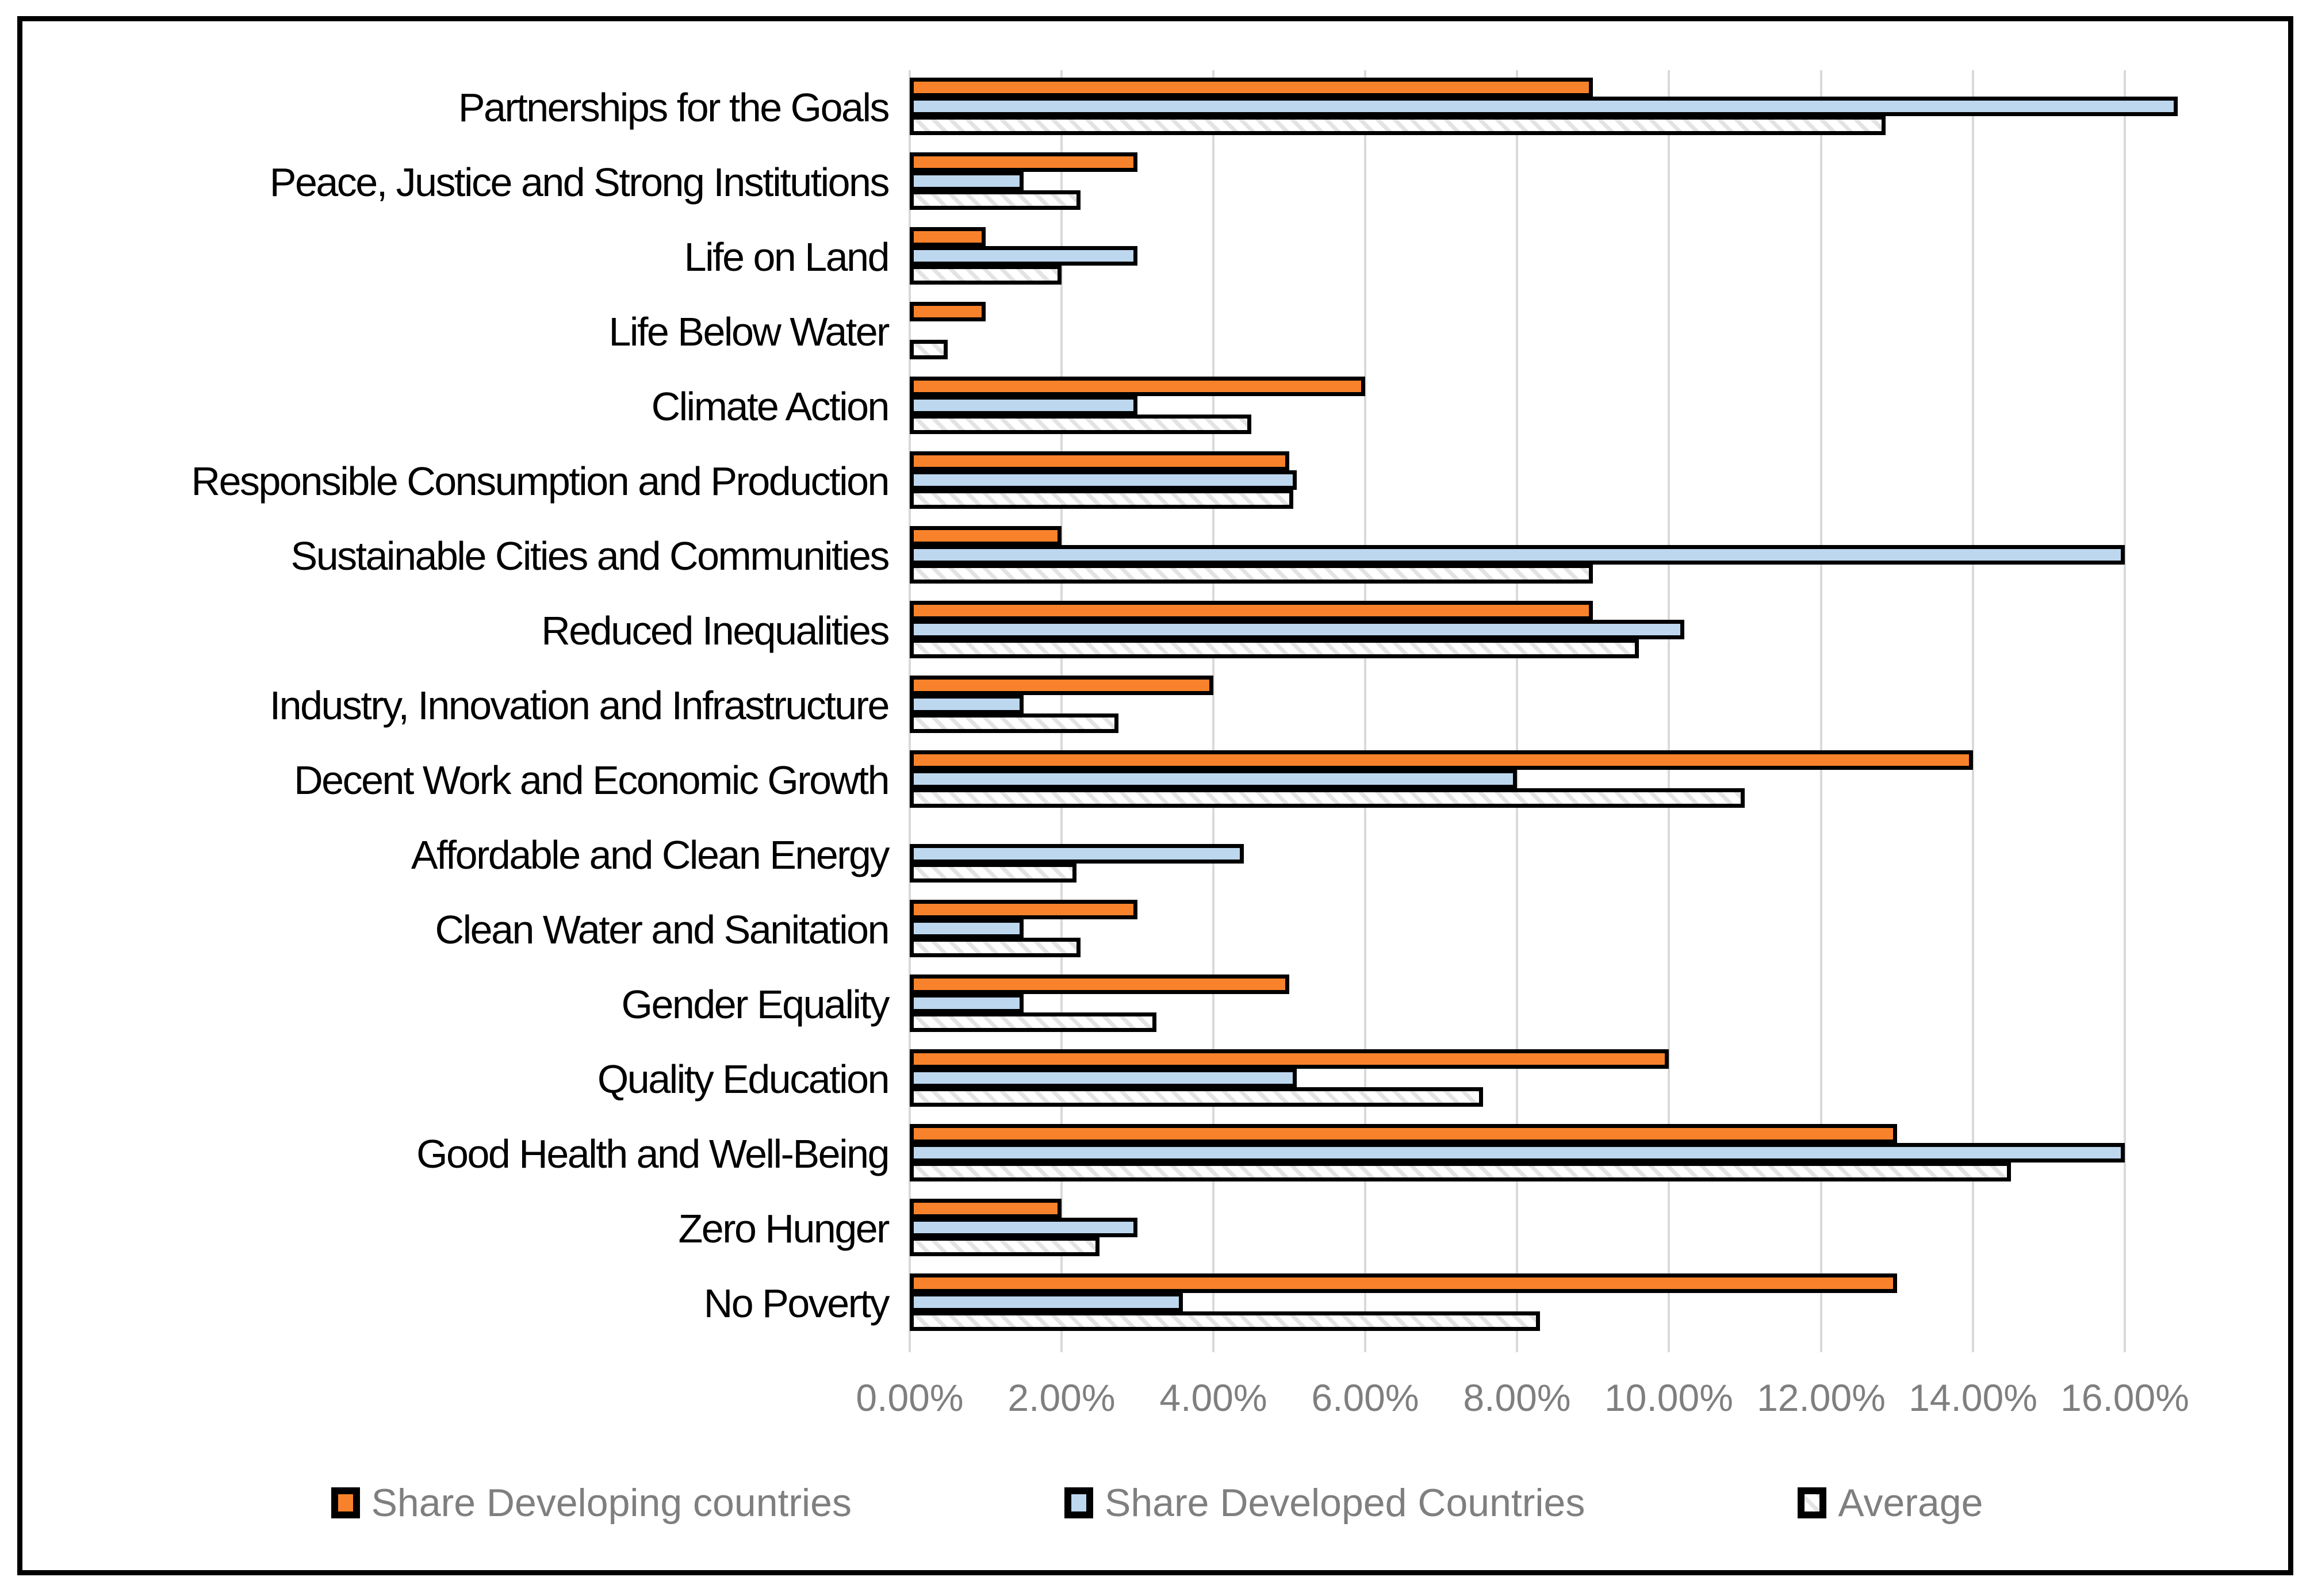 The width and height of the screenshot is (2314, 1596). Describe the element at coordinates (1821, 1397) in the screenshot. I see `x-axis-tick-label: 12.00%` at that location.